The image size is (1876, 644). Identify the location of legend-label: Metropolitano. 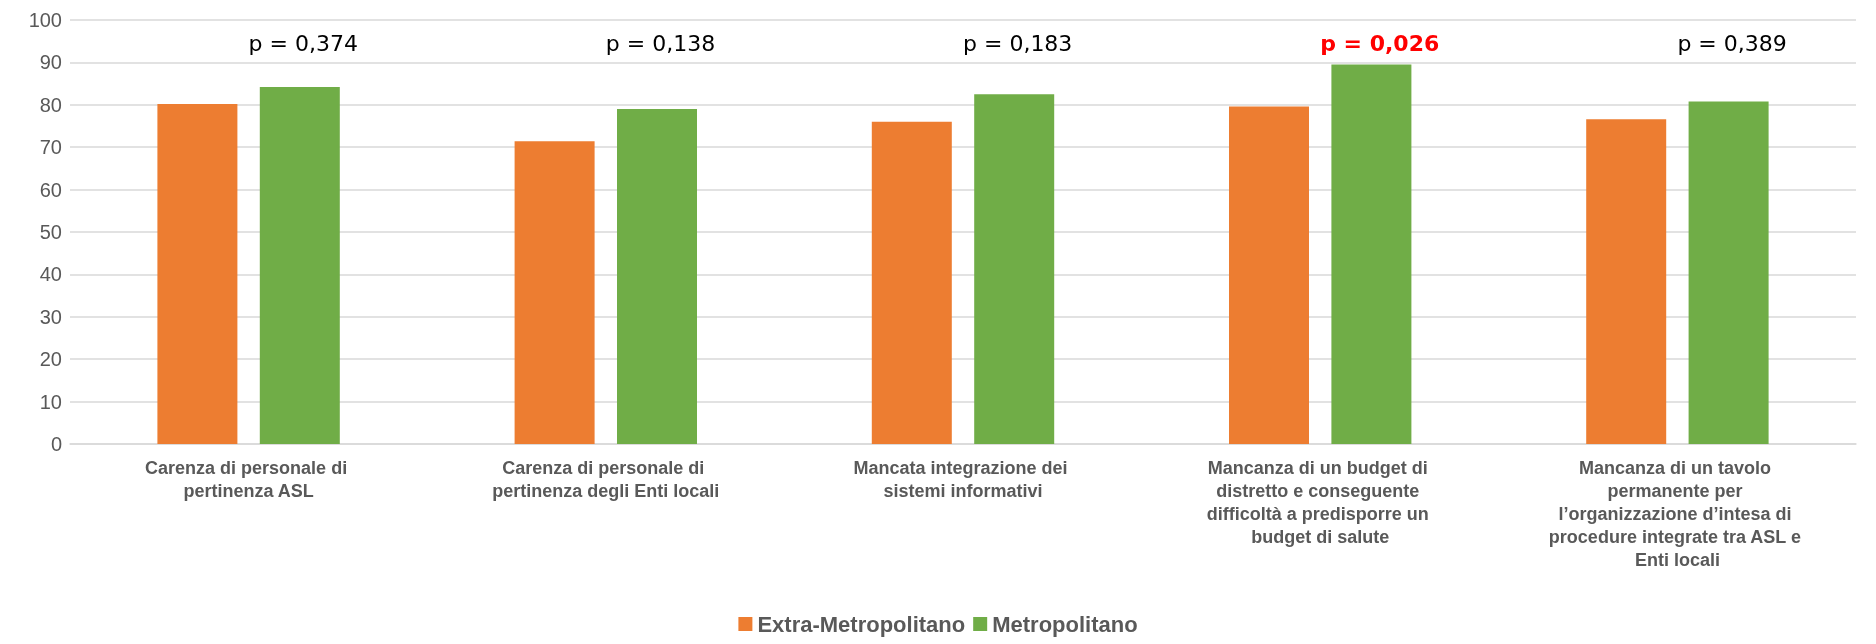
(1065, 624).